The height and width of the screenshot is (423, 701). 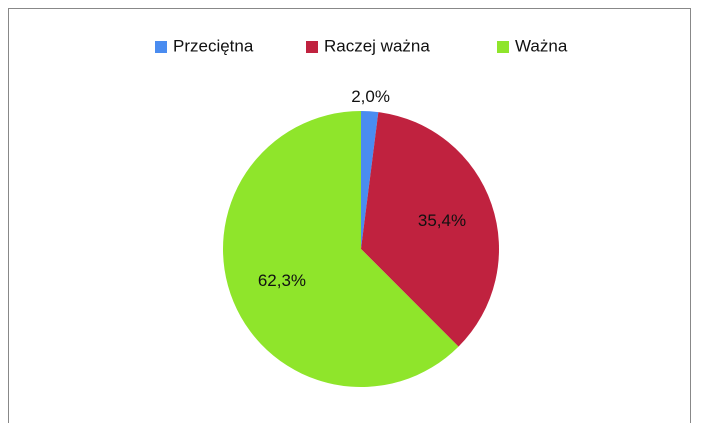 What do you see at coordinates (370, 96) in the screenshot?
I see `data-label: 2,0%` at bounding box center [370, 96].